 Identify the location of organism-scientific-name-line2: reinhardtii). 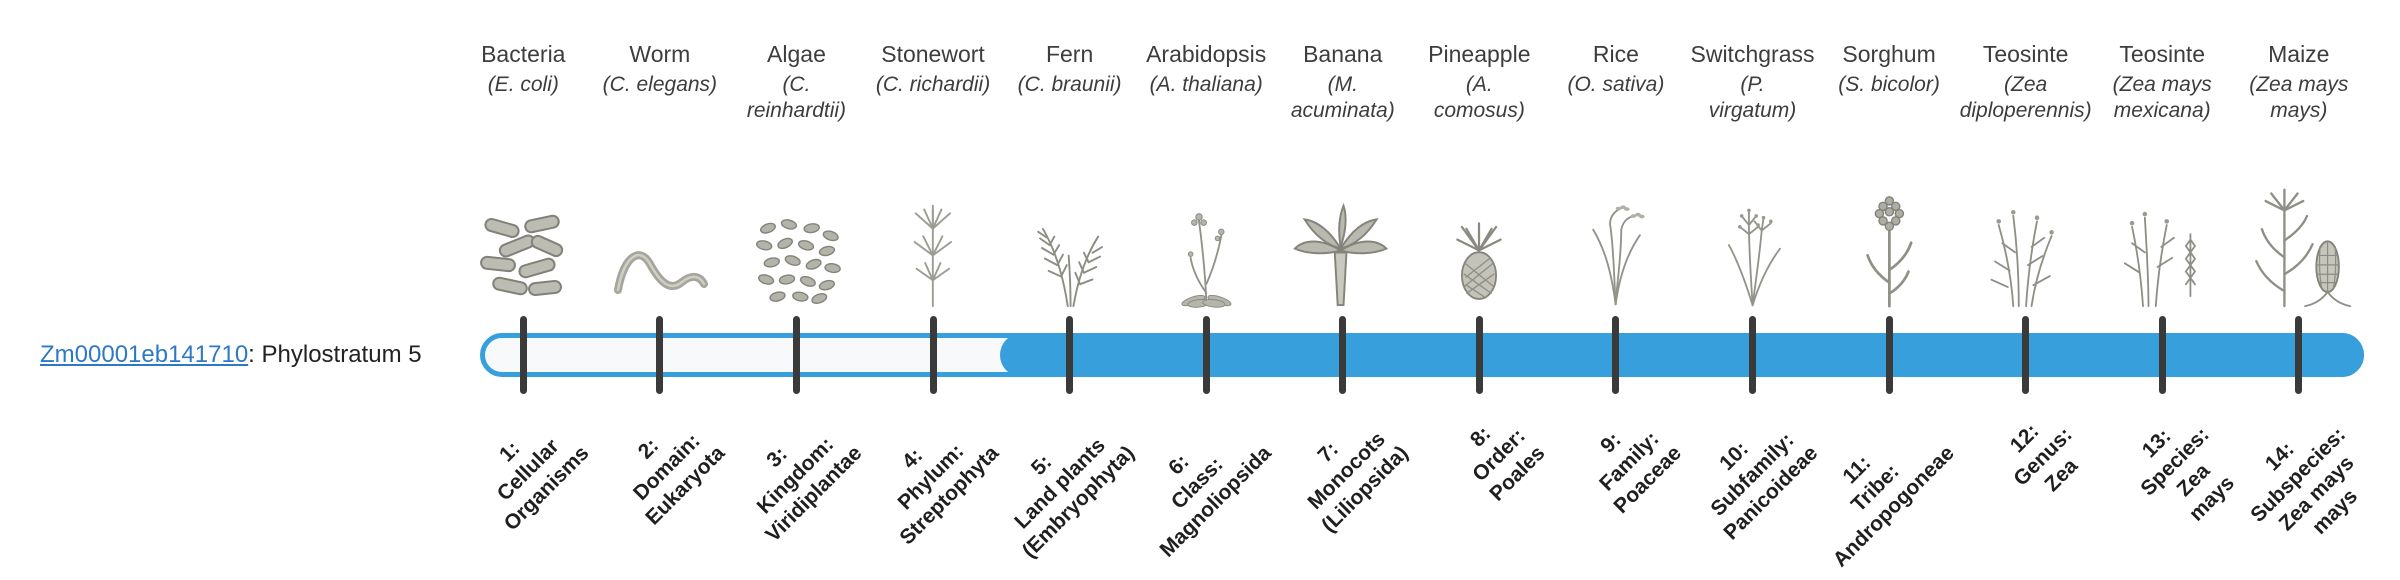
(796, 110).